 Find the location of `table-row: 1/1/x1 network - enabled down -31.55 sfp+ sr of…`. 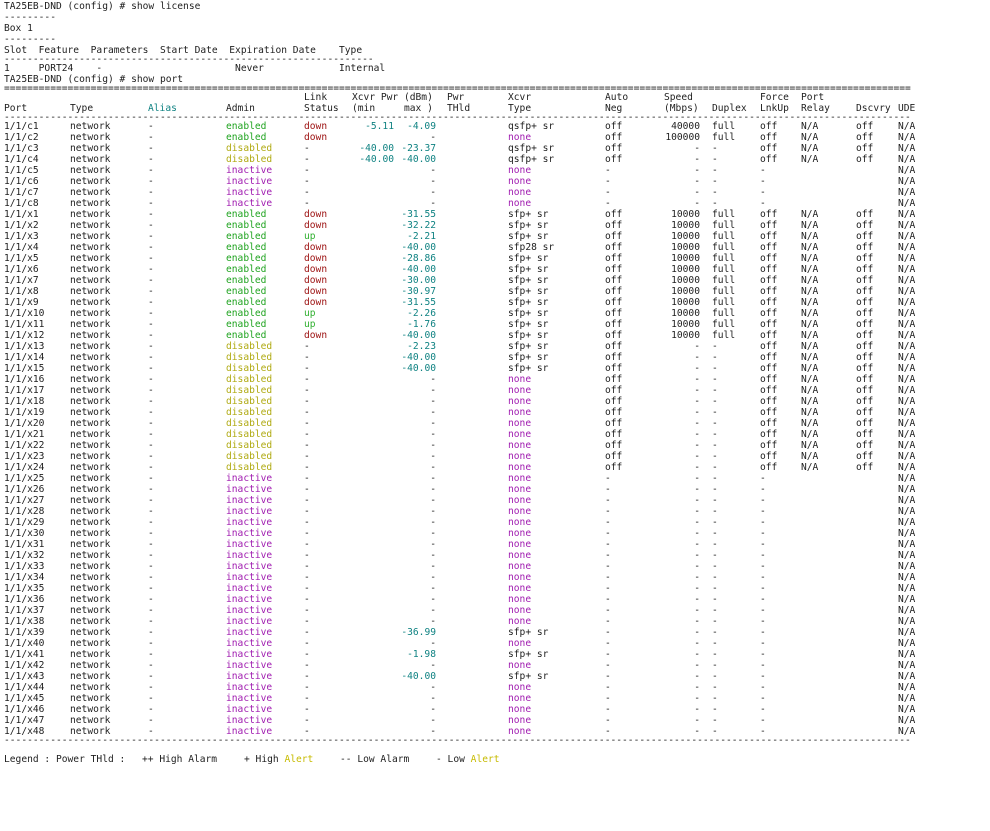

table-row: 1/1/x1 network - enabled down -31.55 sfp+ sr of… is located at coordinates (459, 214).